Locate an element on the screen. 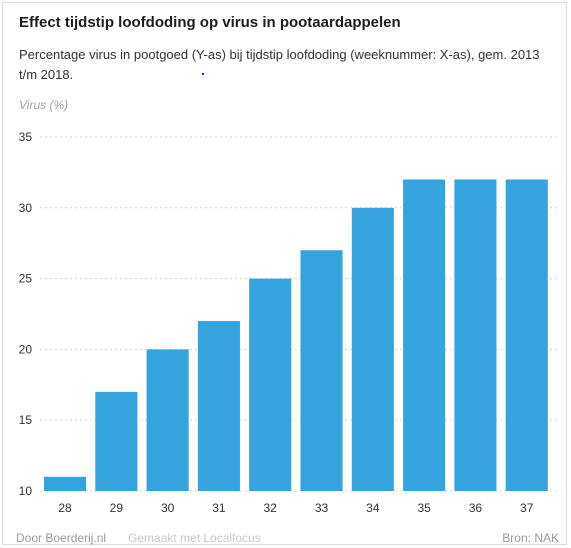 The width and height of the screenshot is (571, 548). x-tick-label: 30 is located at coordinates (168, 508).